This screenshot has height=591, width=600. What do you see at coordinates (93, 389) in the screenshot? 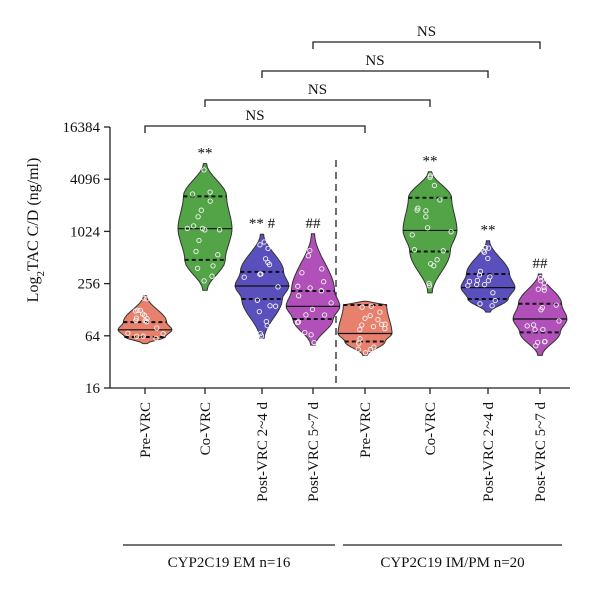
I see `y-tick-label: 16` at bounding box center [93, 389].